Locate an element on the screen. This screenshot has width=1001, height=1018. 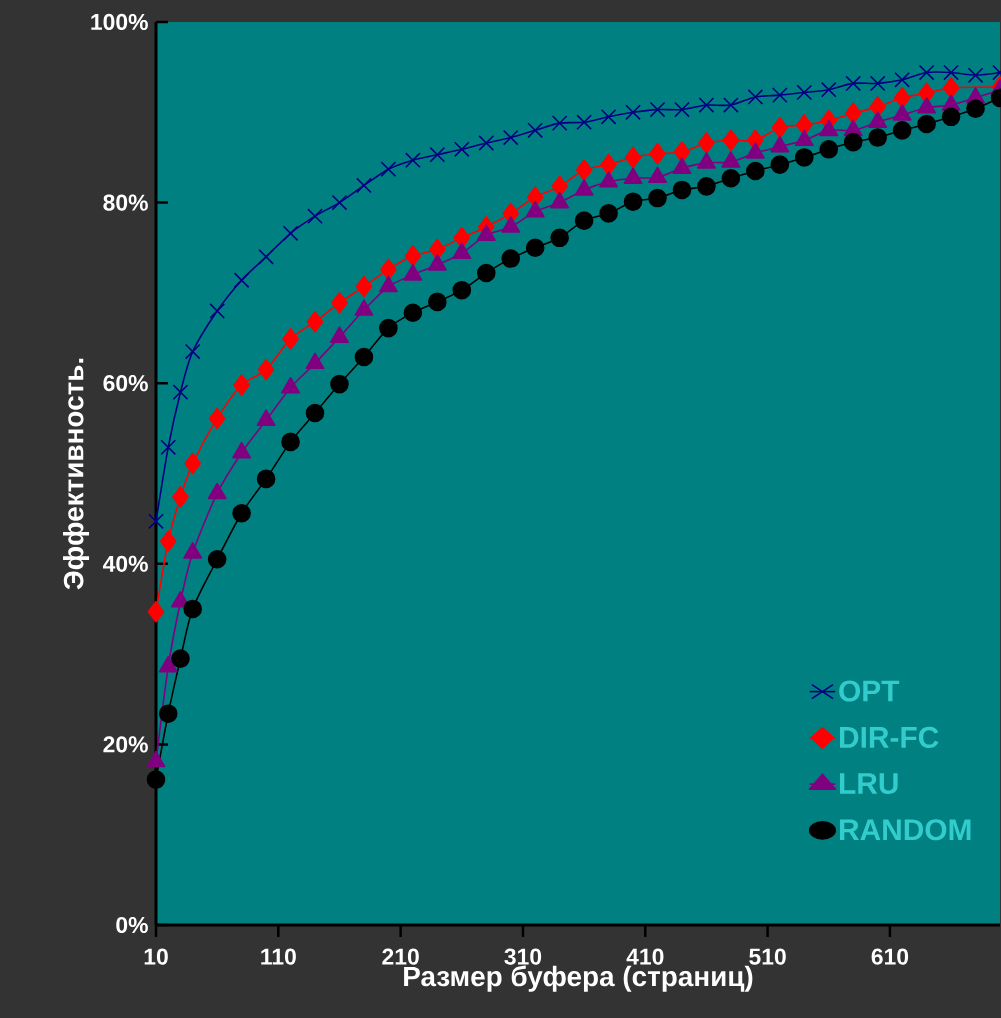
x-tick-label: 410 is located at coordinates (645, 956).